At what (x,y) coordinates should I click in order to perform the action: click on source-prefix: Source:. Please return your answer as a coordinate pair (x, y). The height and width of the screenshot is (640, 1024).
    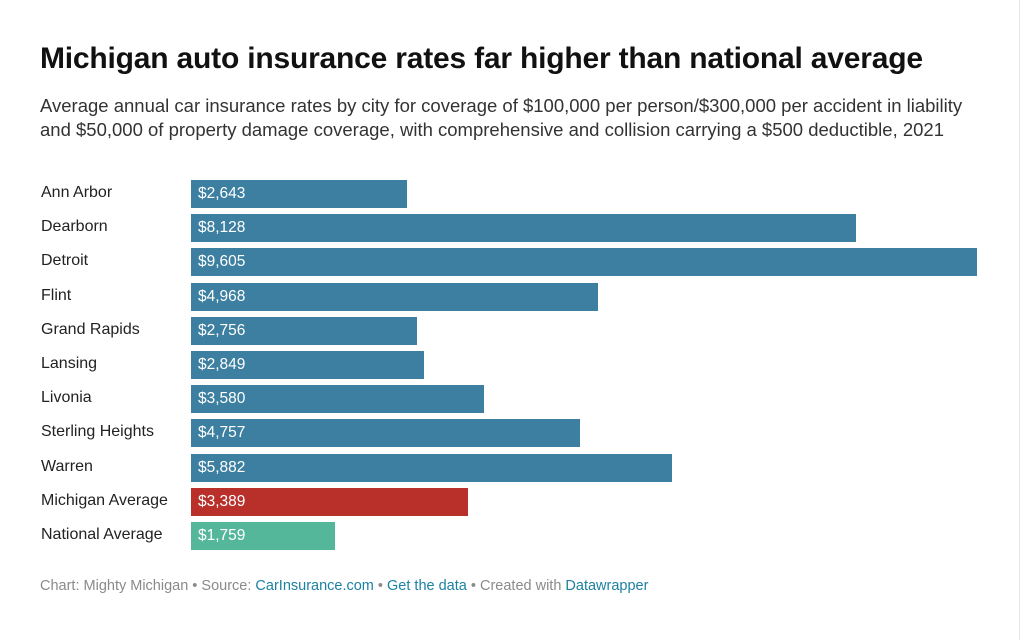
    Looking at the image, I should click on (228, 586).